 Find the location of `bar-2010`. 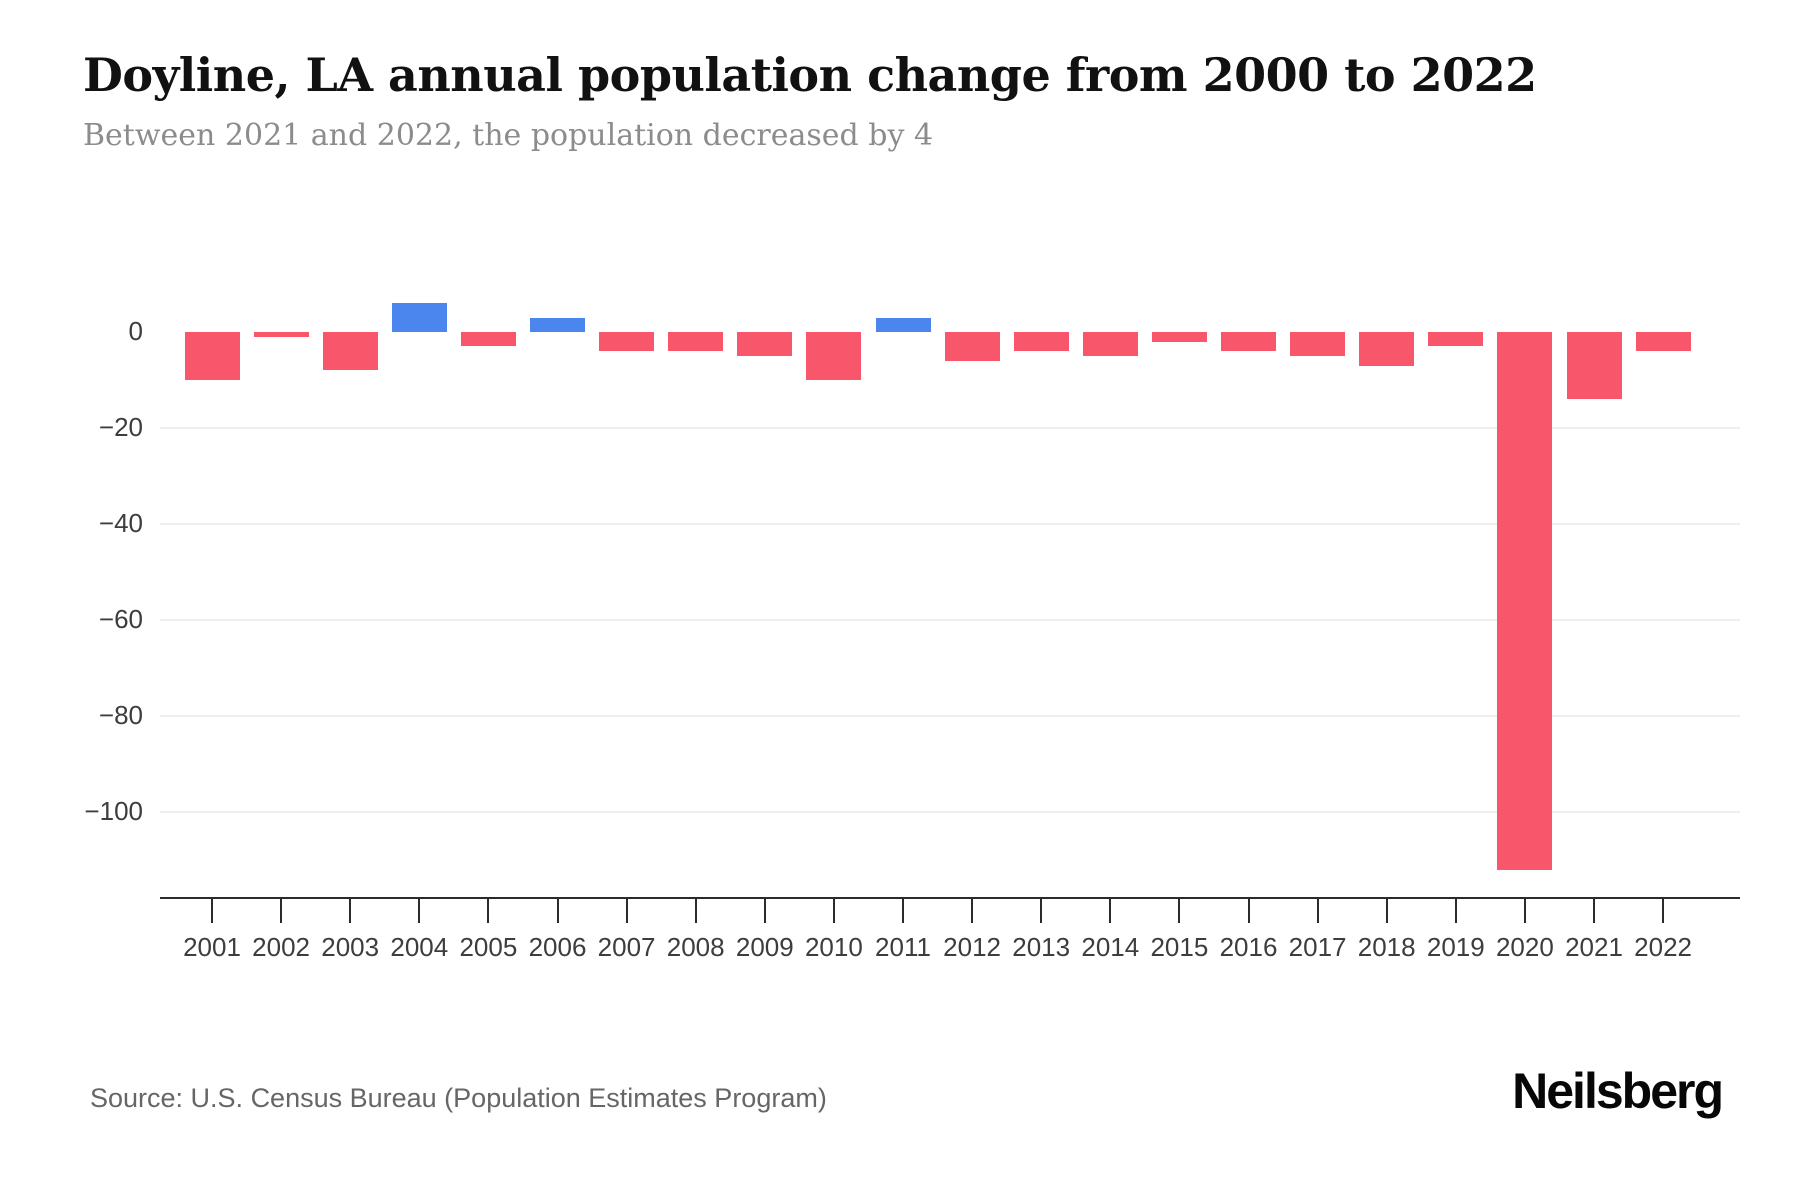

bar-2010 is located at coordinates (834, 356).